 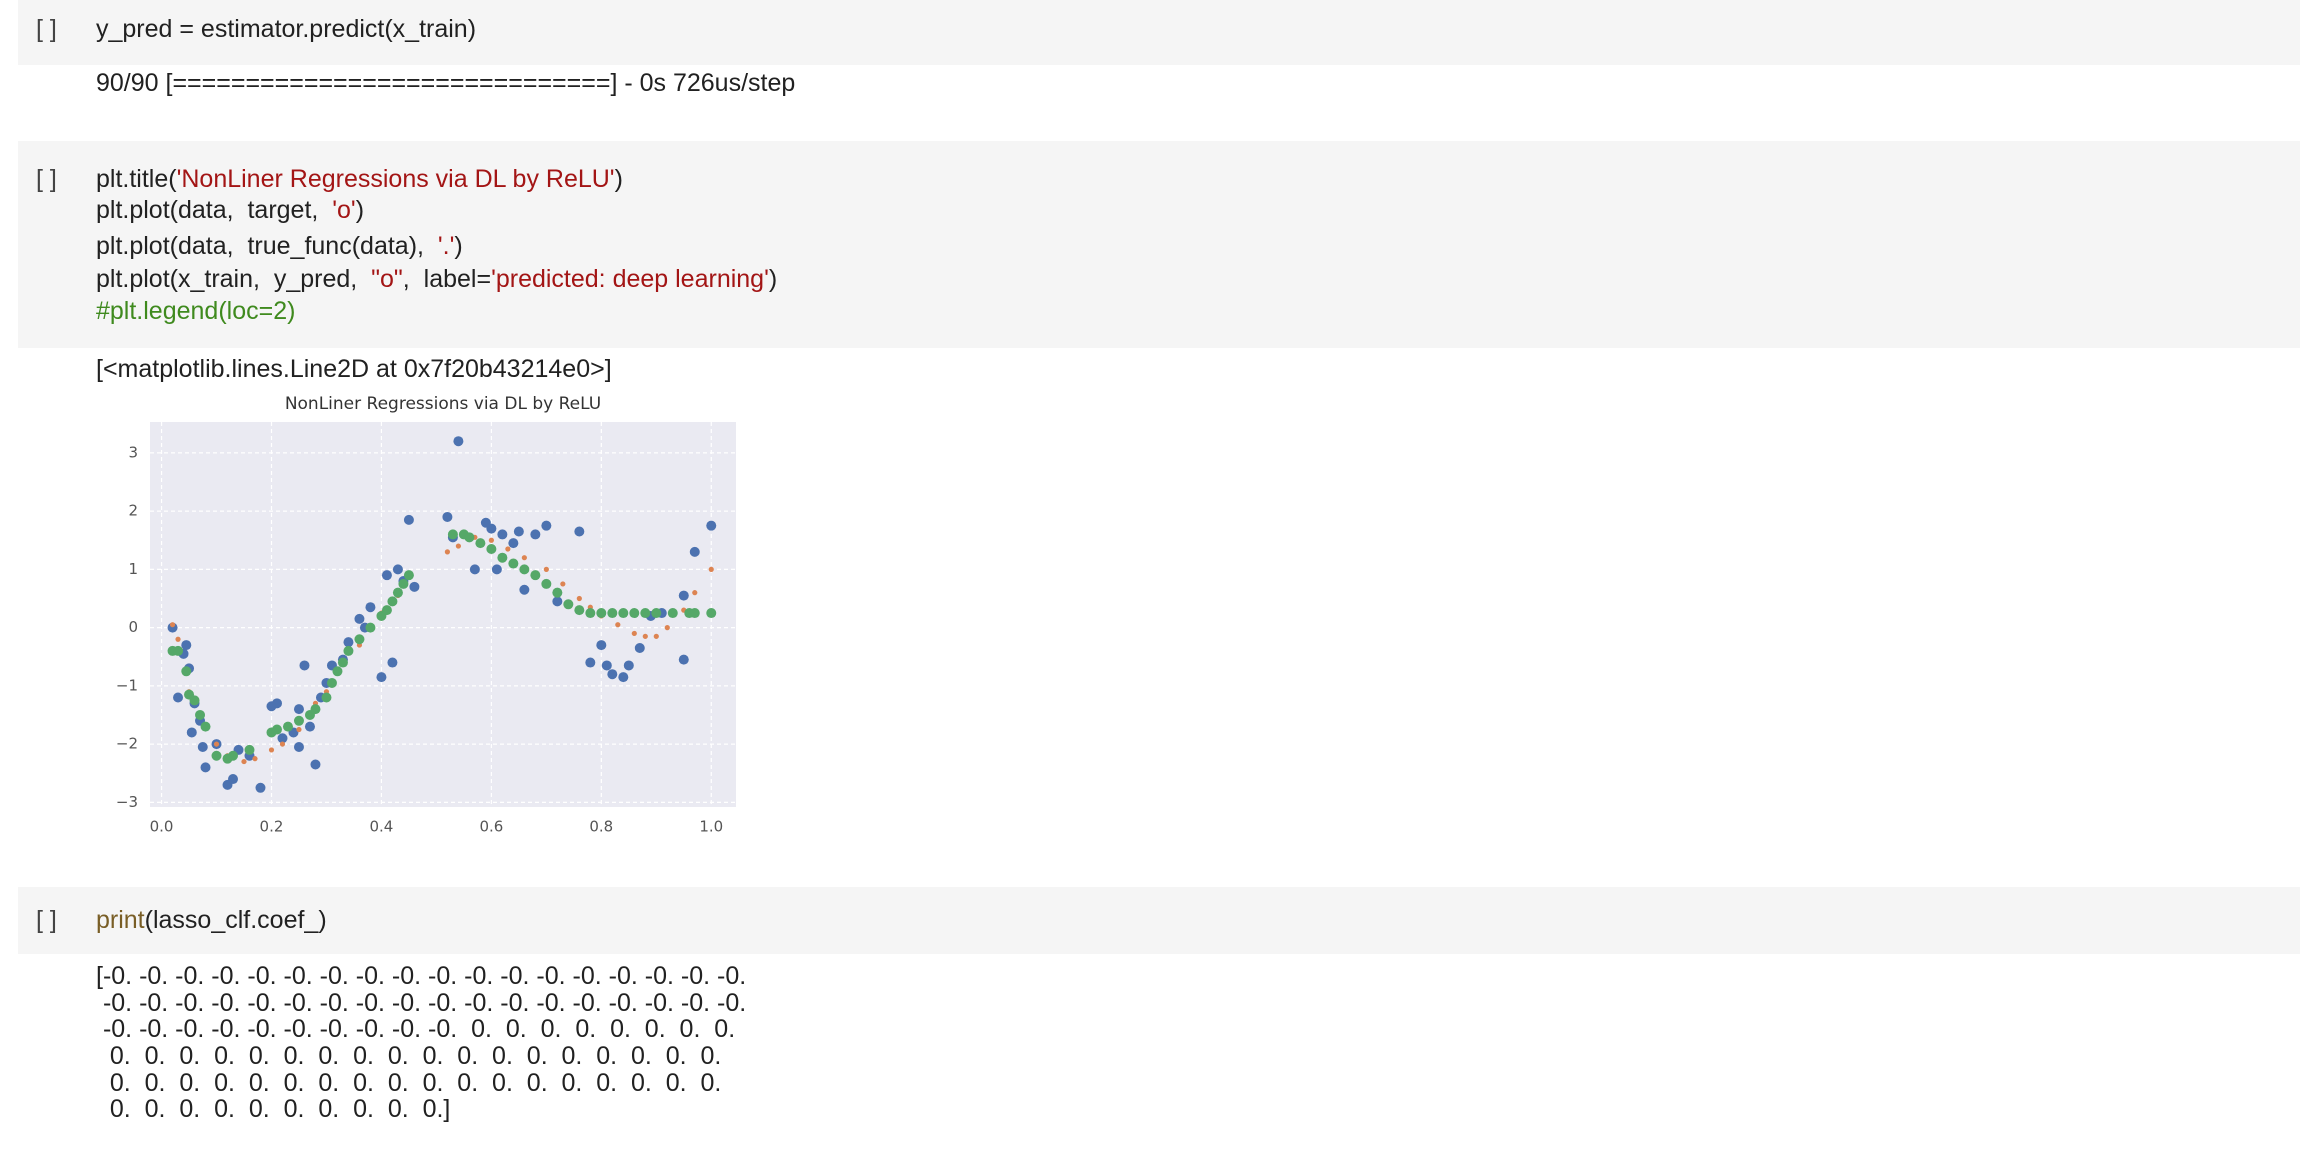 I want to click on x-tick-label: 1.0, so click(x=711, y=827).